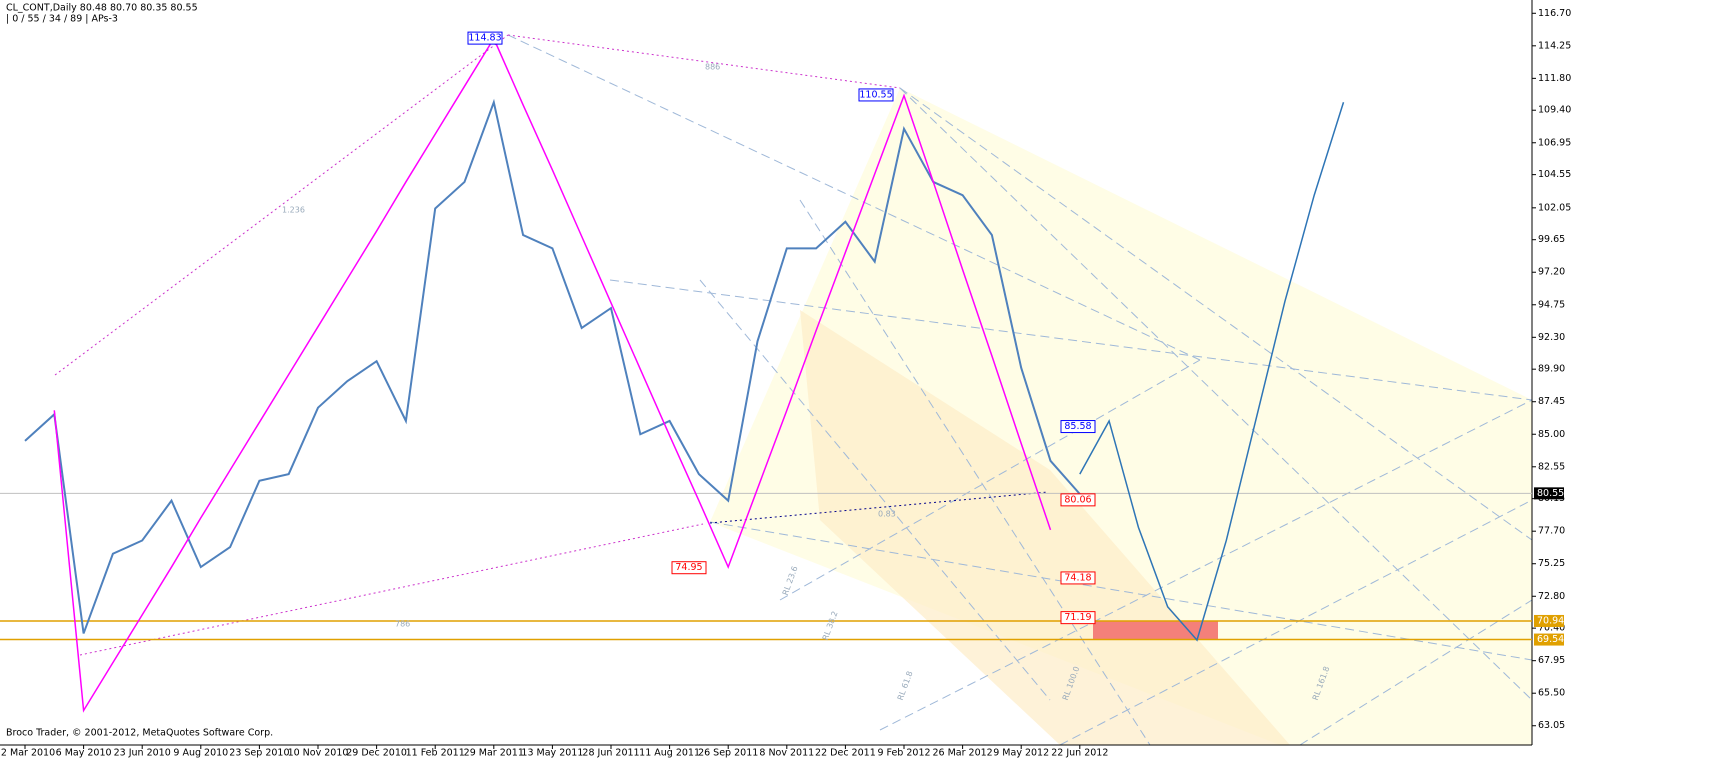 This screenshot has height=759, width=1727. I want to click on pivot-label: 74.18, so click(1077, 577).